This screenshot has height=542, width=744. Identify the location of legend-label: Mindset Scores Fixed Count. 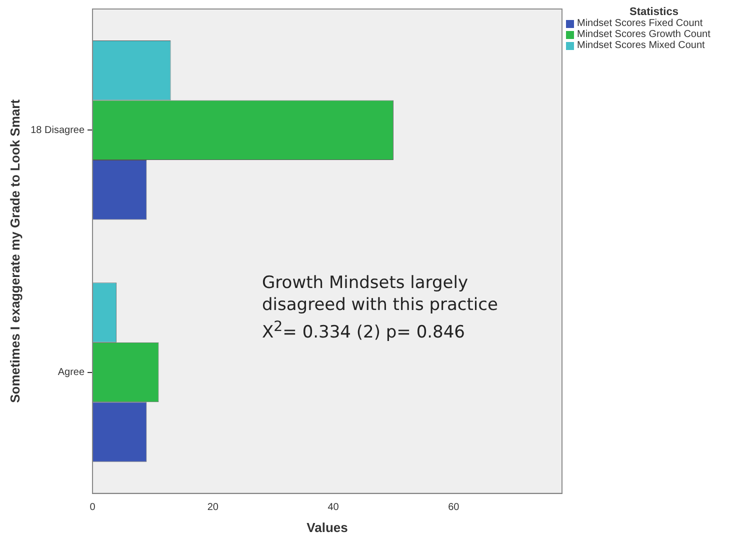
(640, 23).